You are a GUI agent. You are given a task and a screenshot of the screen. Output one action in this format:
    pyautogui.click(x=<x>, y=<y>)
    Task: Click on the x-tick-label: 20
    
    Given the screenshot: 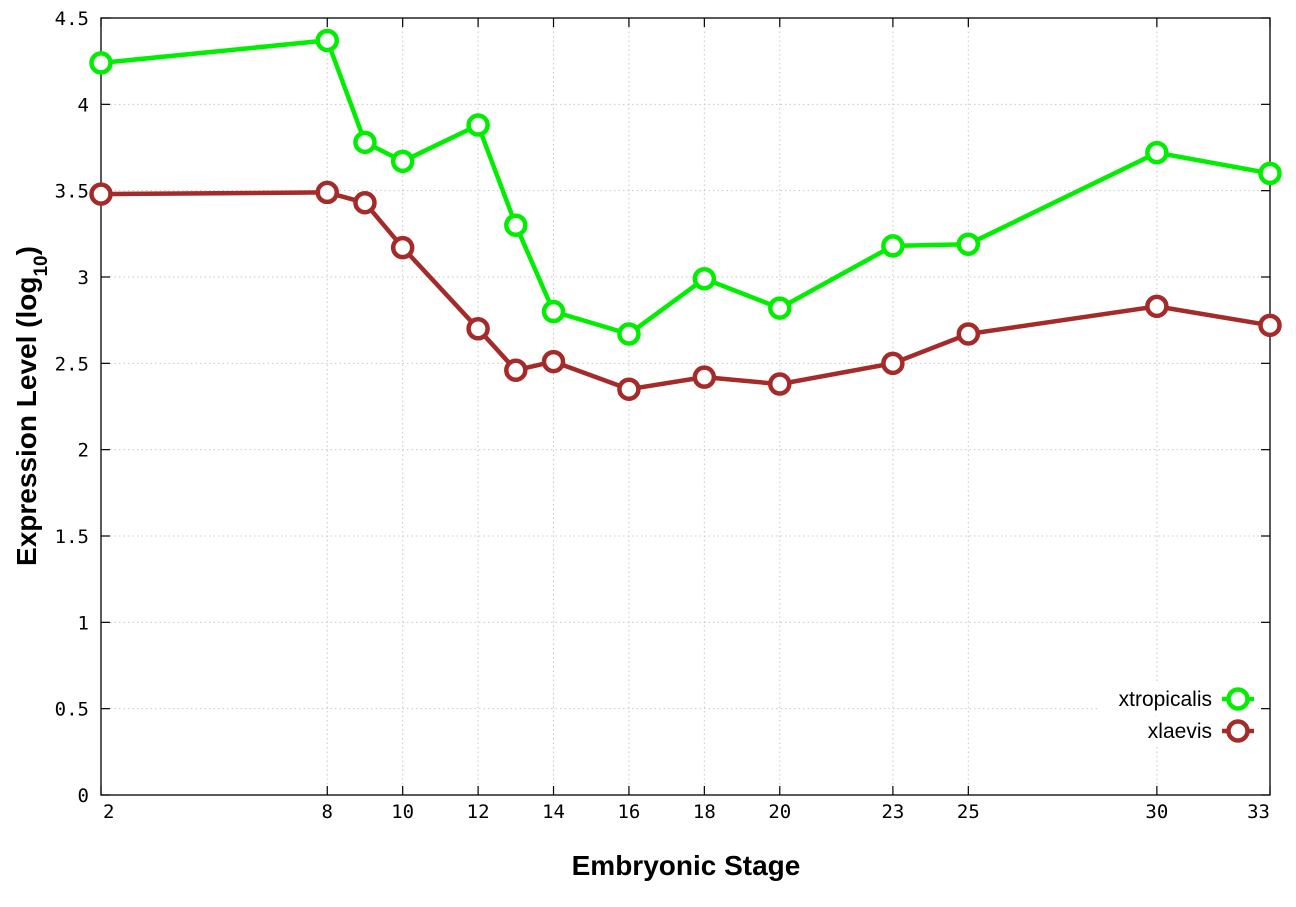 What is the action you would take?
    pyautogui.click(x=779, y=812)
    